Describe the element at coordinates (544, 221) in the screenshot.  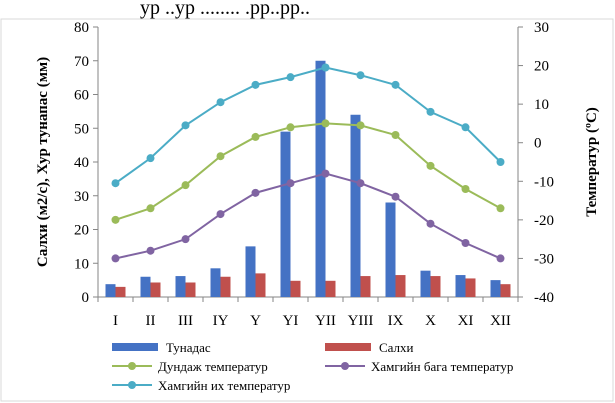
I see `right-tick-label: -20` at that location.